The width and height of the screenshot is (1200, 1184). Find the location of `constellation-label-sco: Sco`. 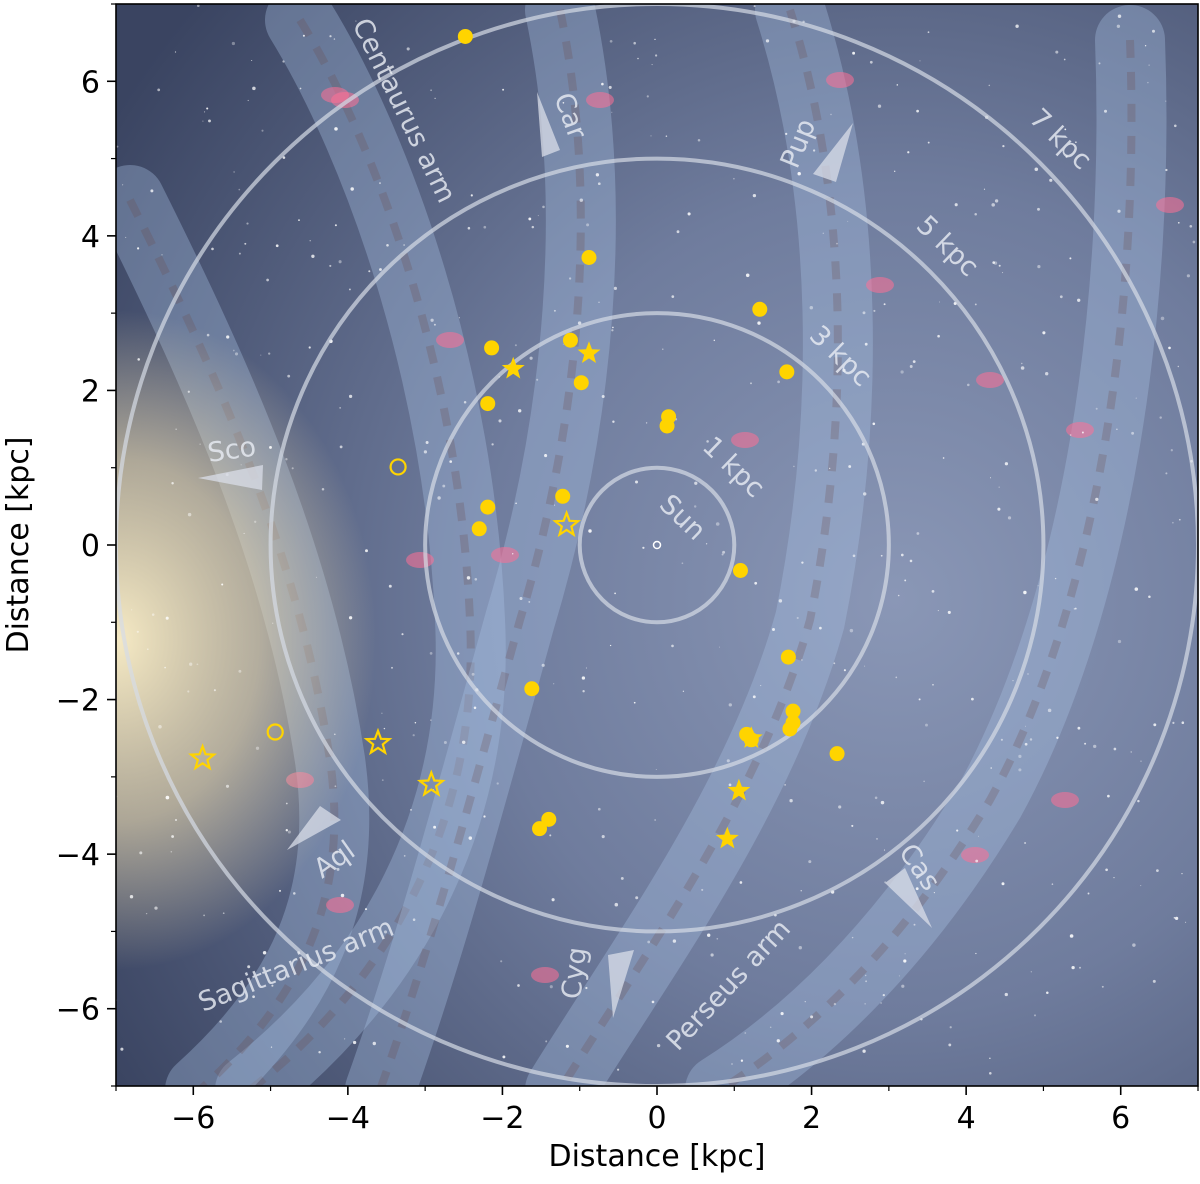

constellation-label-sco: Sco is located at coordinates (232, 449).